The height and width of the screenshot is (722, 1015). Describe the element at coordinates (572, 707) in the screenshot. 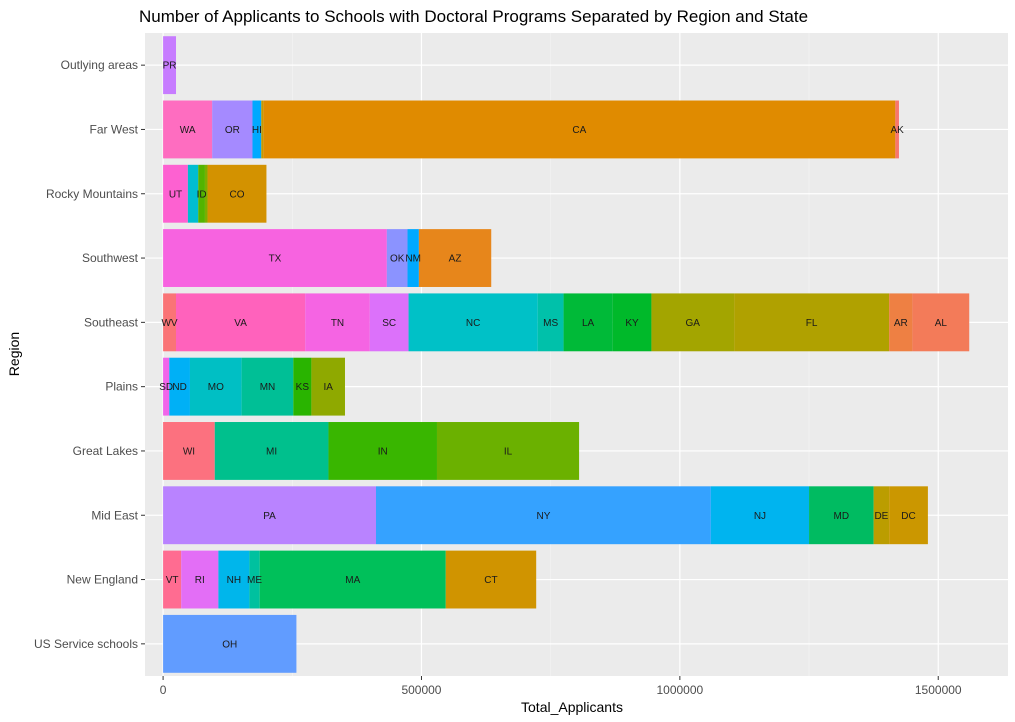

I see `x-axis-title: Total_Applicants` at that location.